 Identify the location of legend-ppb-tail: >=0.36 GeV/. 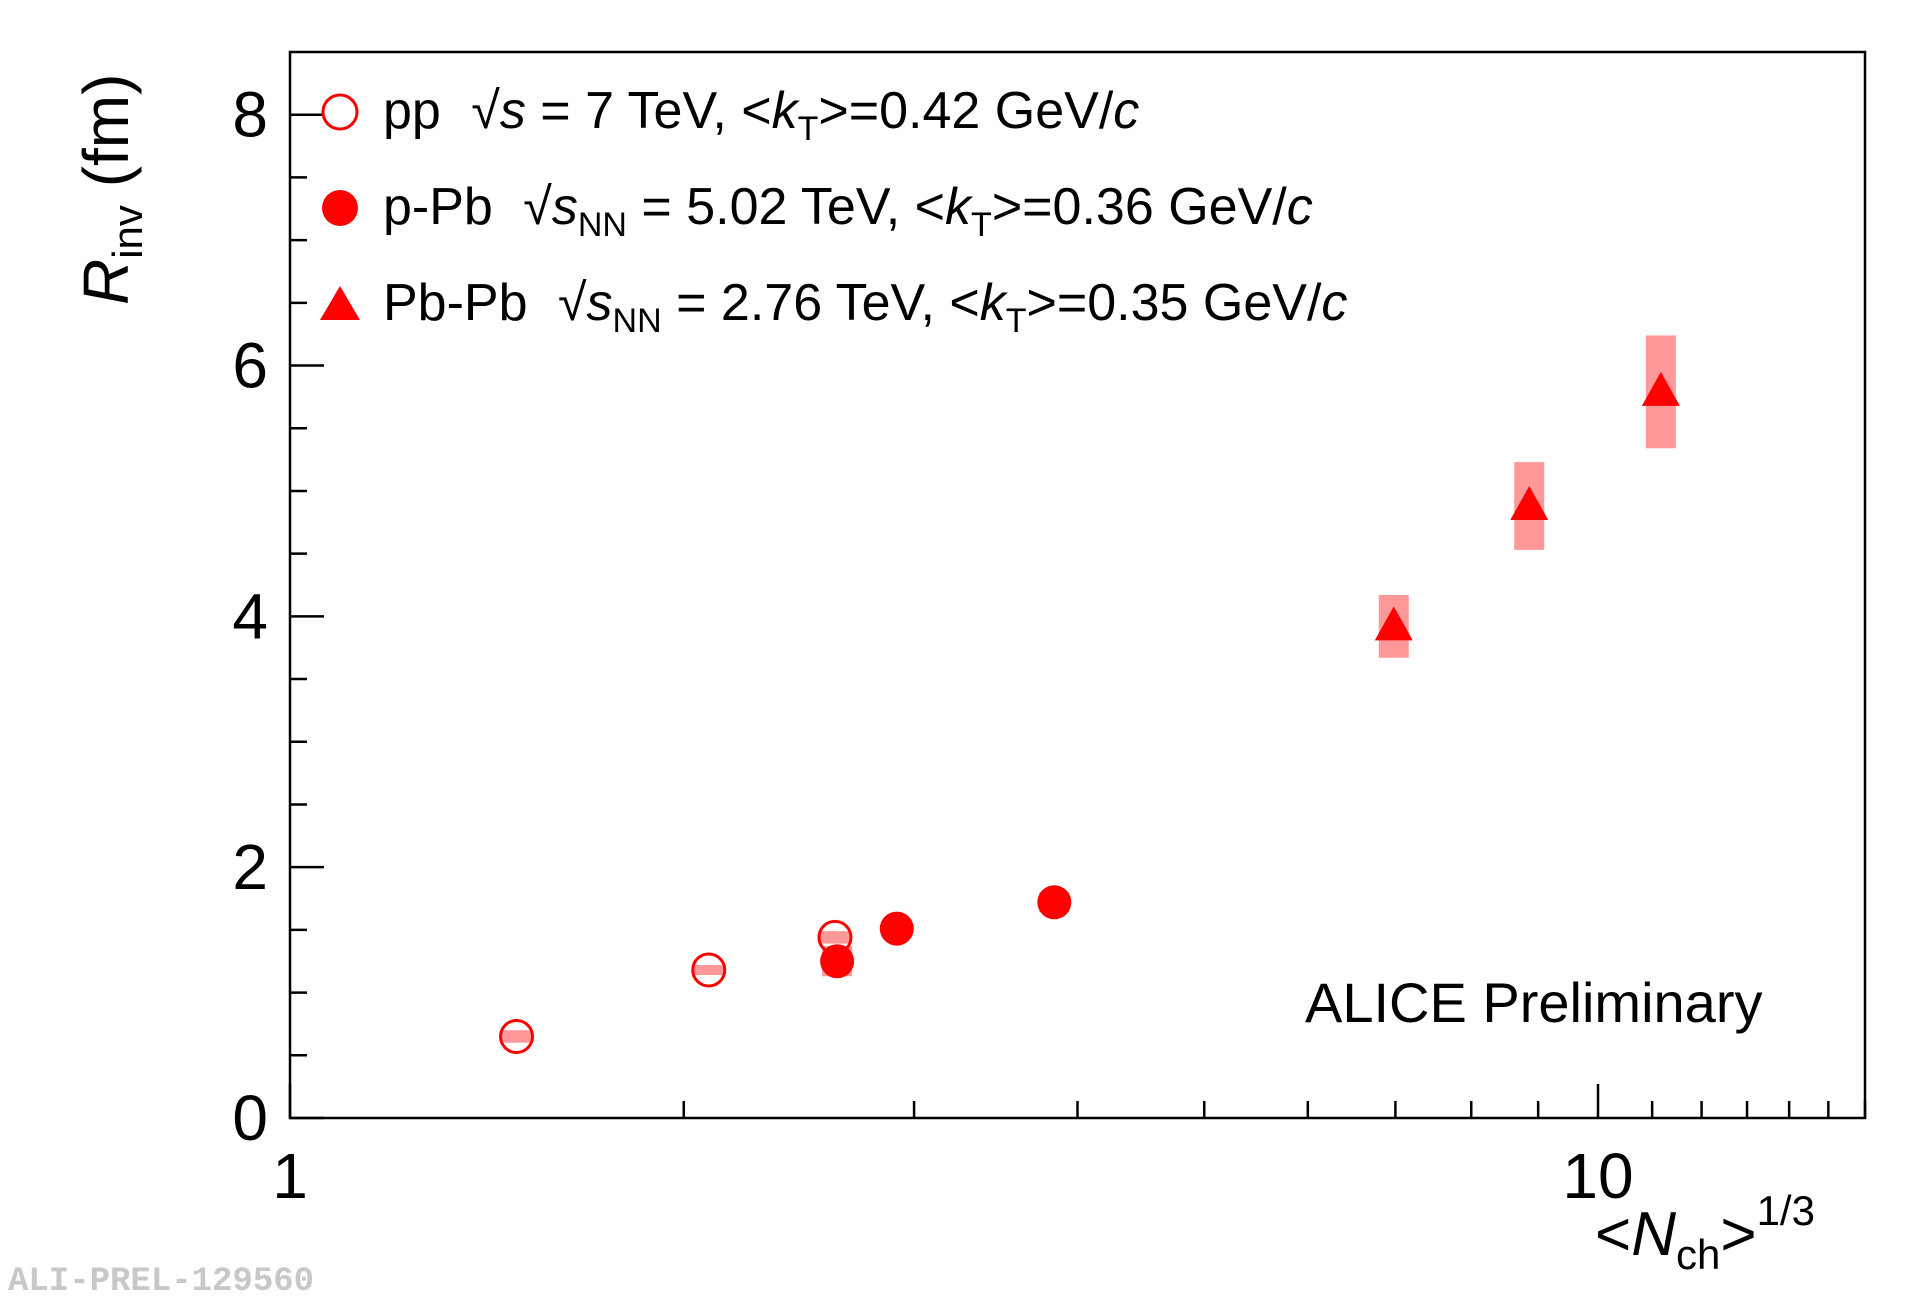
(1139, 207).